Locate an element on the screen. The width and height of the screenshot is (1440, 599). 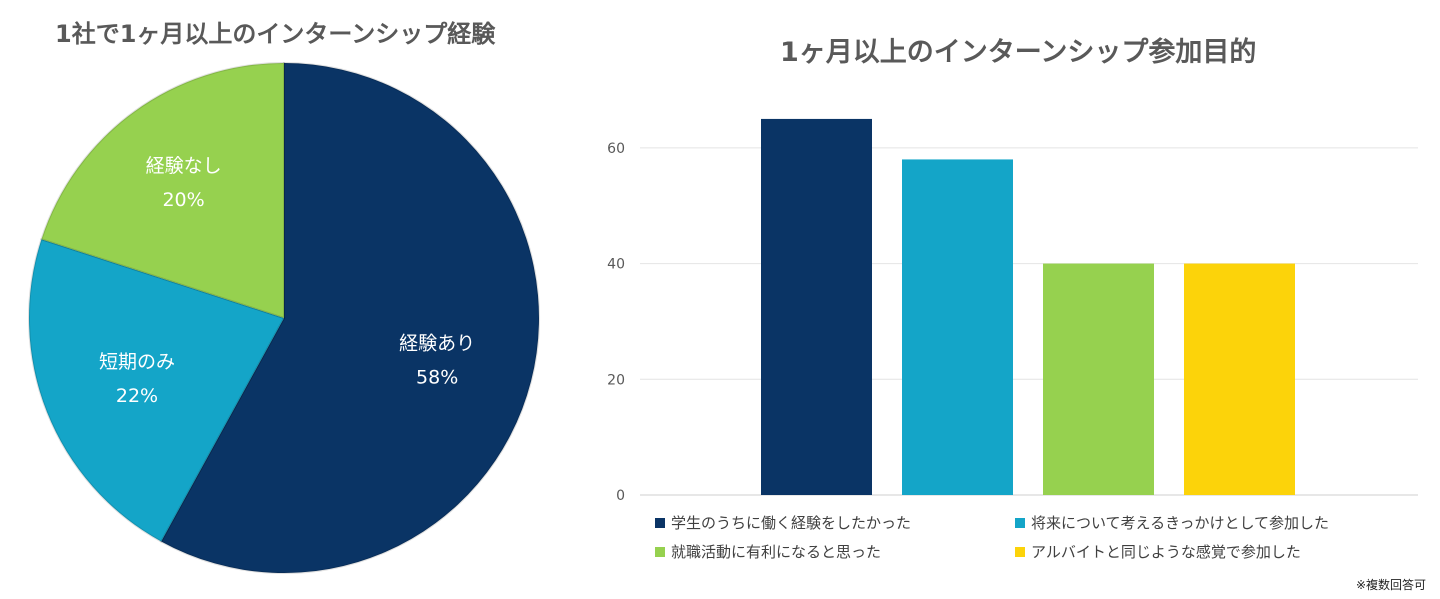
legend-item-4: アルバイトと同じような感覚で参加した is located at coordinates (1215, 551).